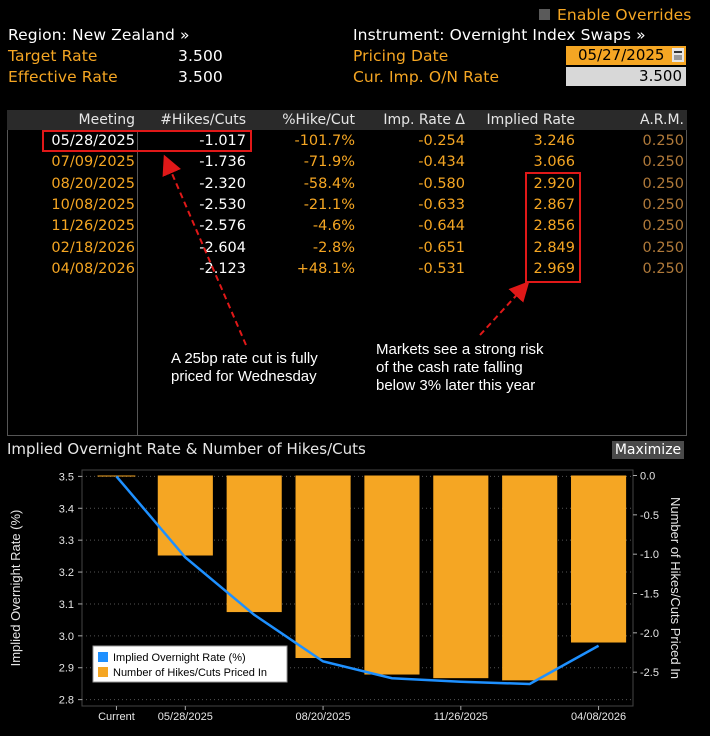  I want to click on target-rate-label: Target Rate, so click(53, 56).